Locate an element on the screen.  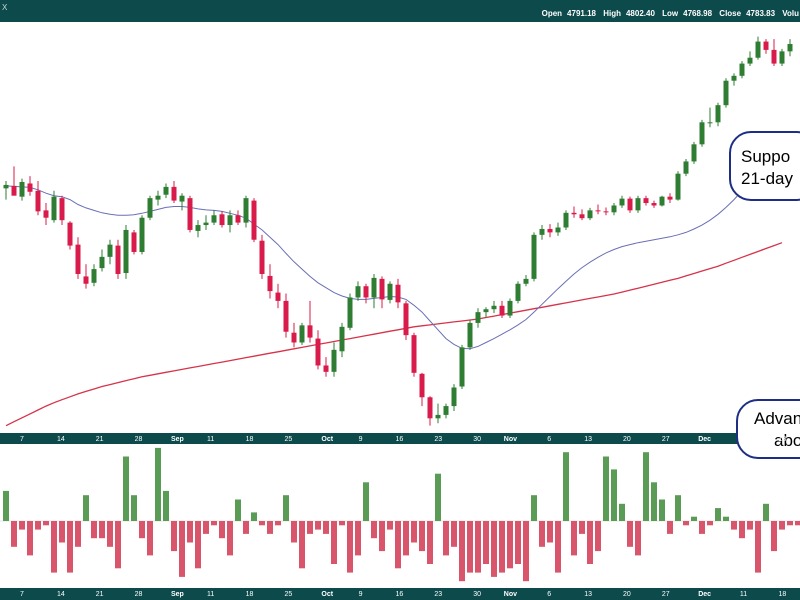
x-tick-label: 30 is located at coordinates (477, 594).